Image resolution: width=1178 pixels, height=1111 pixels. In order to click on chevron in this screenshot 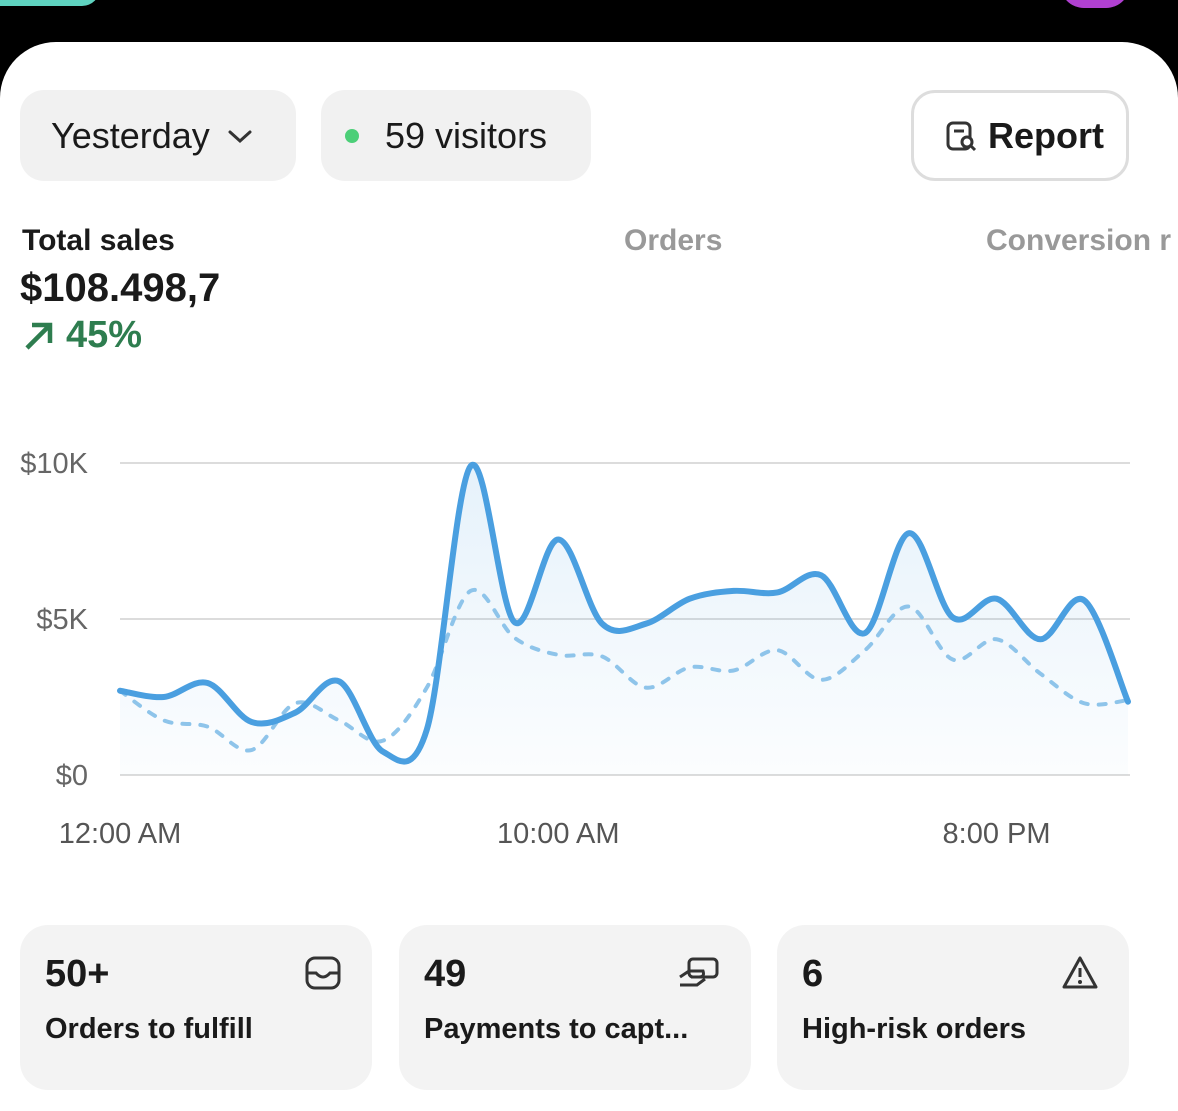, I will do `click(240, 136)`.